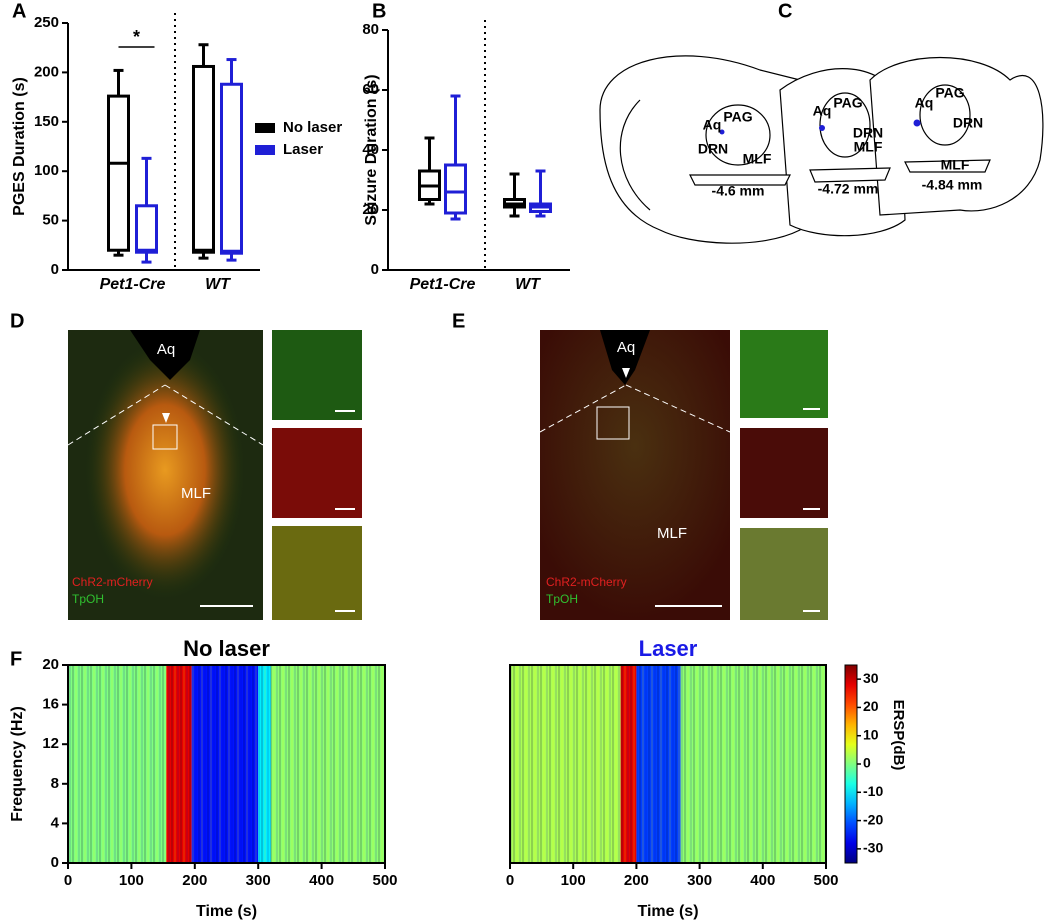 Image resolution: width=1050 pixels, height=924 pixels. What do you see at coordinates (738, 191) in the screenshot?
I see `depth-label: -4.6 mm` at bounding box center [738, 191].